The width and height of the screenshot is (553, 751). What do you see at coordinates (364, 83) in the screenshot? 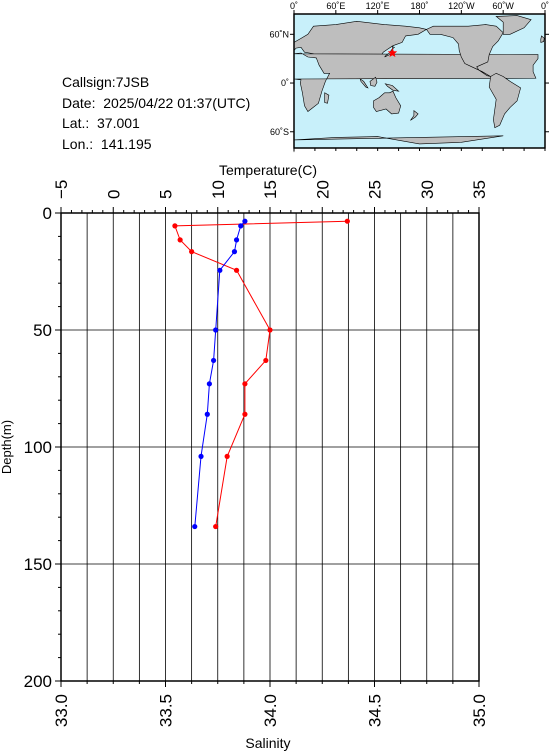
I see `sumatra-landmass` at bounding box center [364, 83].